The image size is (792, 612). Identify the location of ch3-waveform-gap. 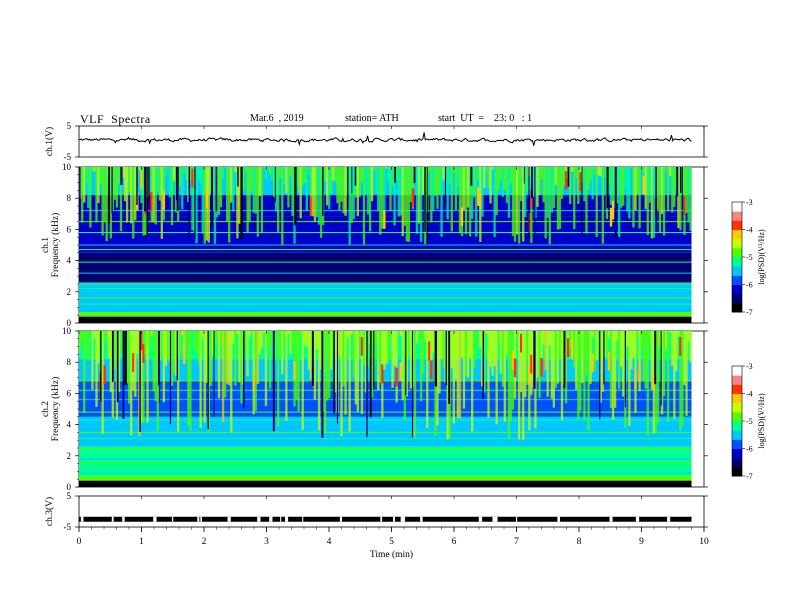
(281, 519).